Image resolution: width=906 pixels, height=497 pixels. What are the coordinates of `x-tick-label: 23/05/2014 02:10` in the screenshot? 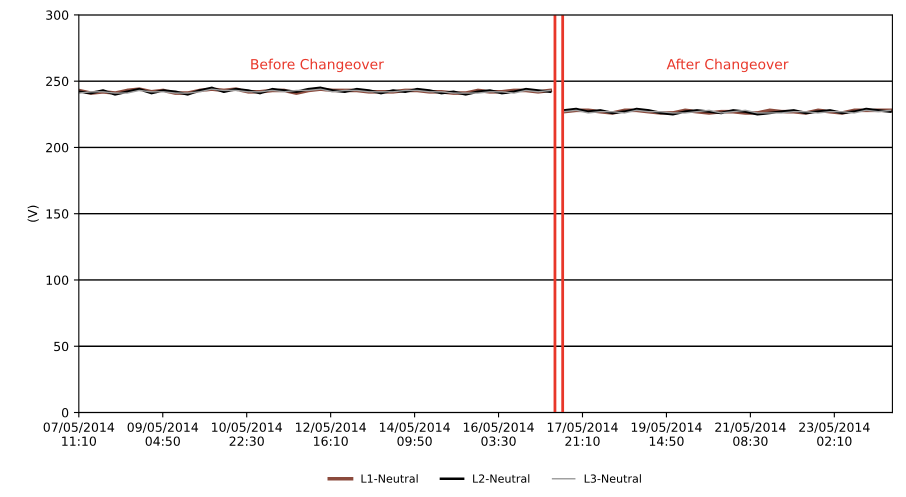 It's located at (834, 434).